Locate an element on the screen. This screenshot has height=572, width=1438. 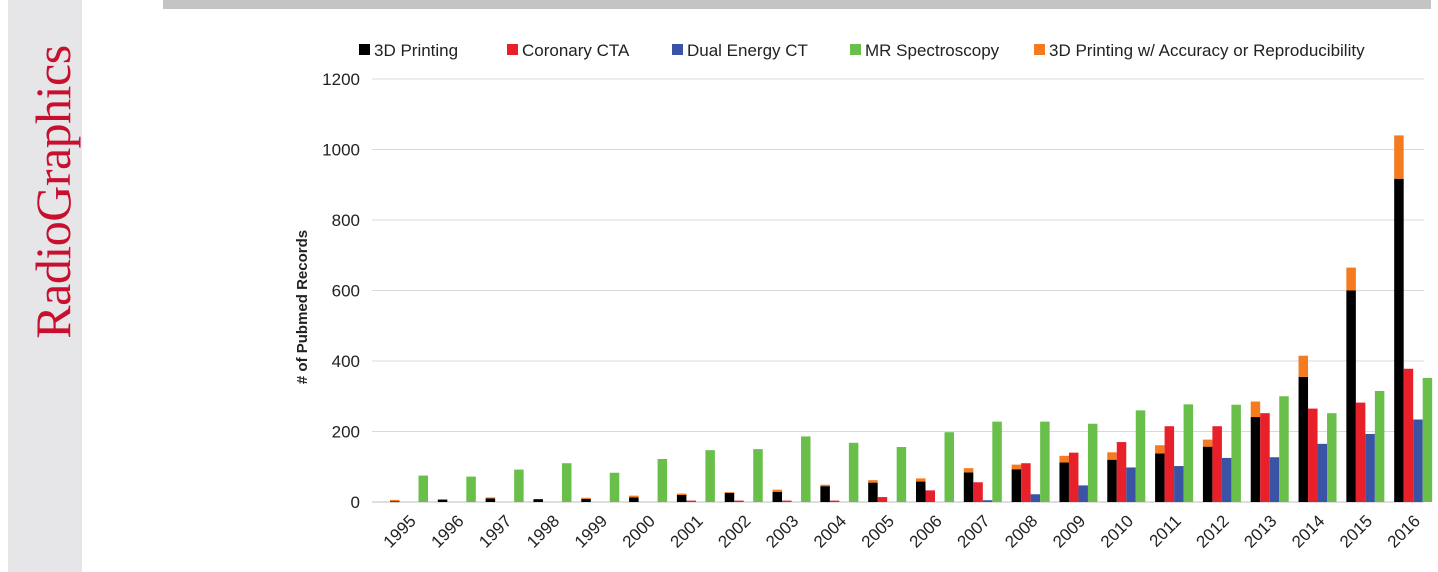
bar-mr-spectroscopy-2013 is located at coordinates (1284, 449).